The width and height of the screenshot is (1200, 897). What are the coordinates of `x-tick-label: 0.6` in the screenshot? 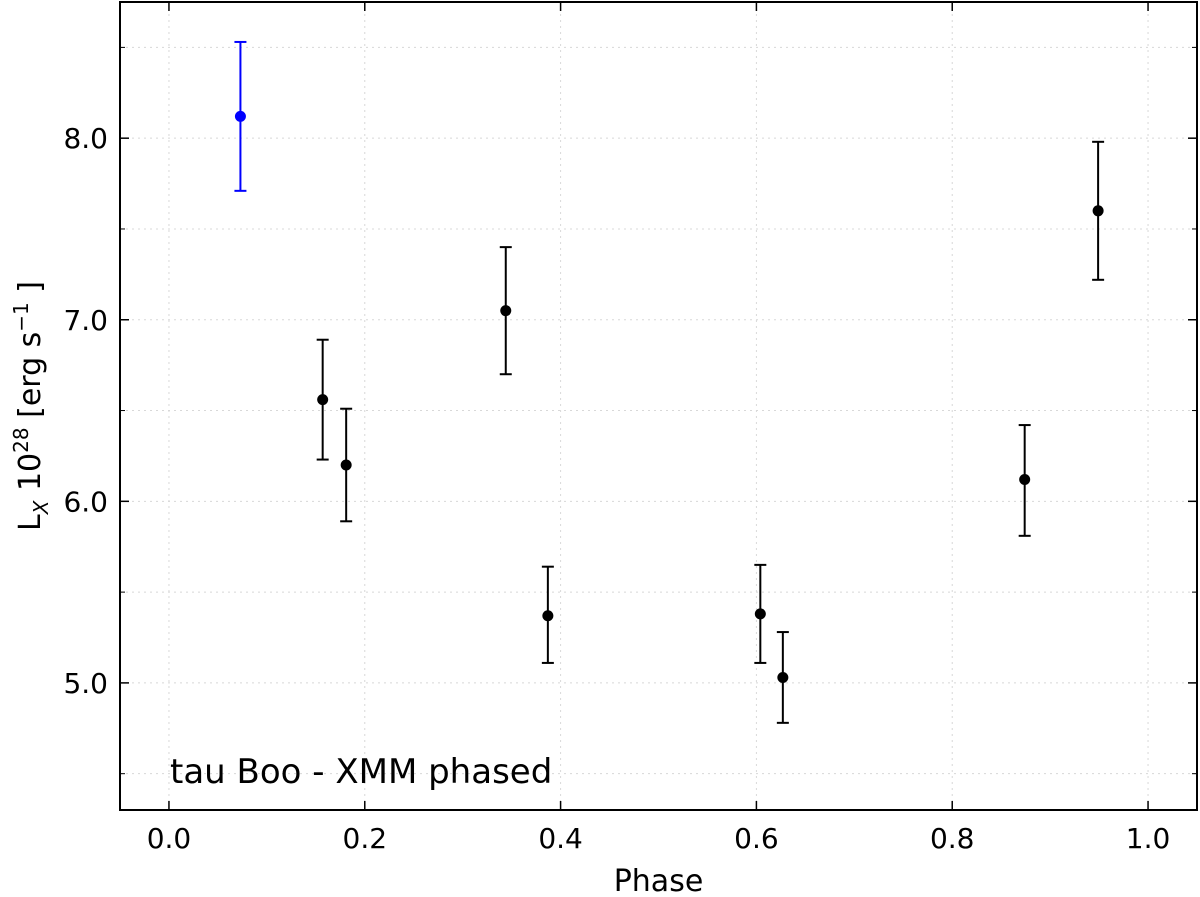 It's located at (756, 838).